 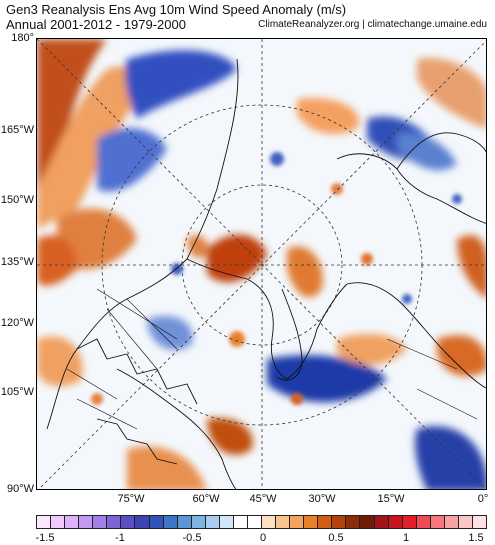 I want to click on map-subtitle: Annual 2001-2012 - 1979-2000, so click(x=96, y=24).